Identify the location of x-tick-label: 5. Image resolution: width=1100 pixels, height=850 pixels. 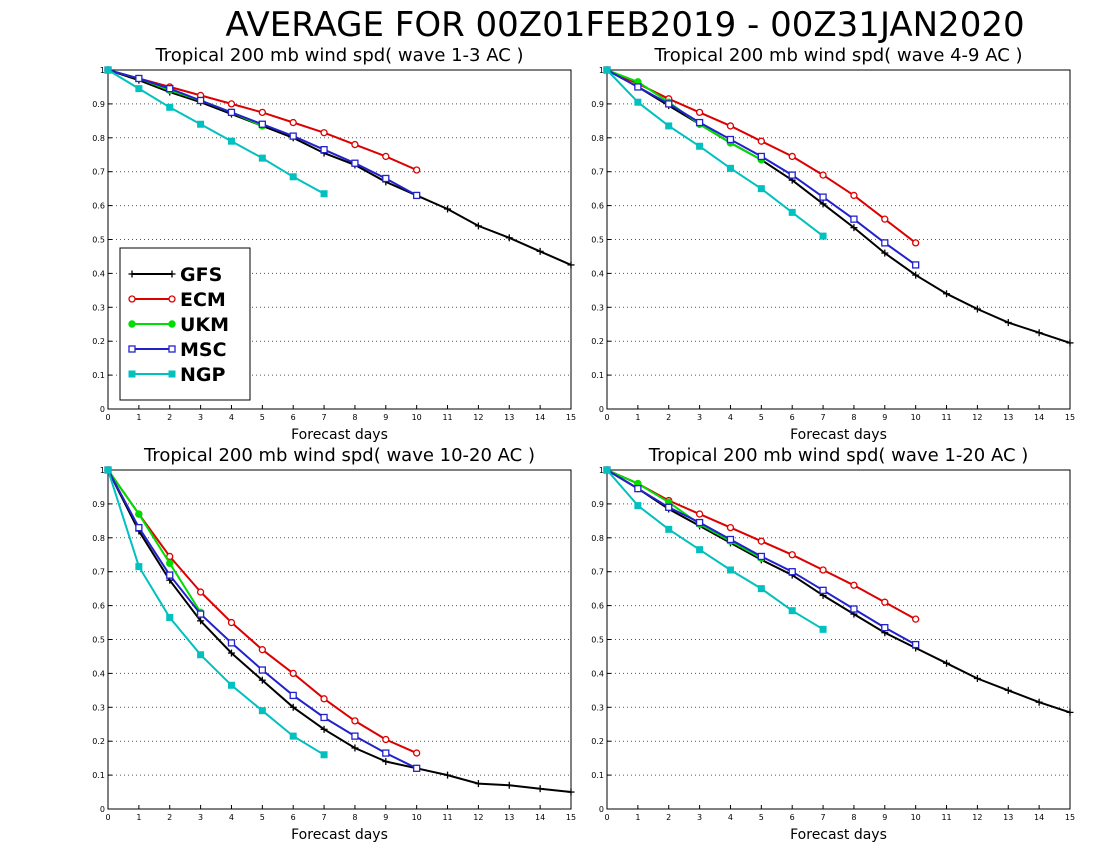
(761, 817).